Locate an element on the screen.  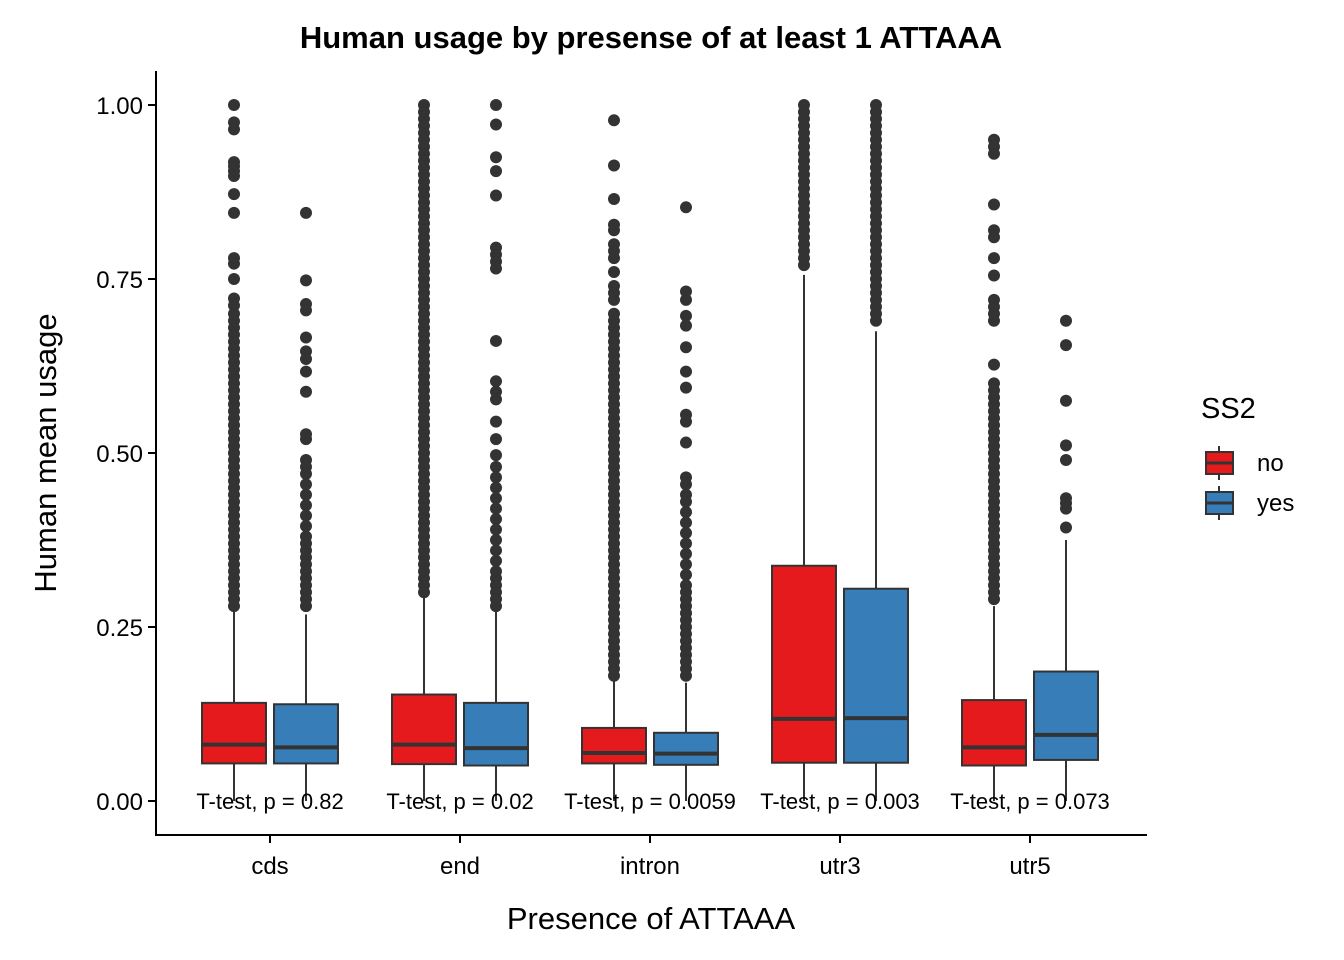
y-tick-label: 1.00 is located at coordinates (119, 106).